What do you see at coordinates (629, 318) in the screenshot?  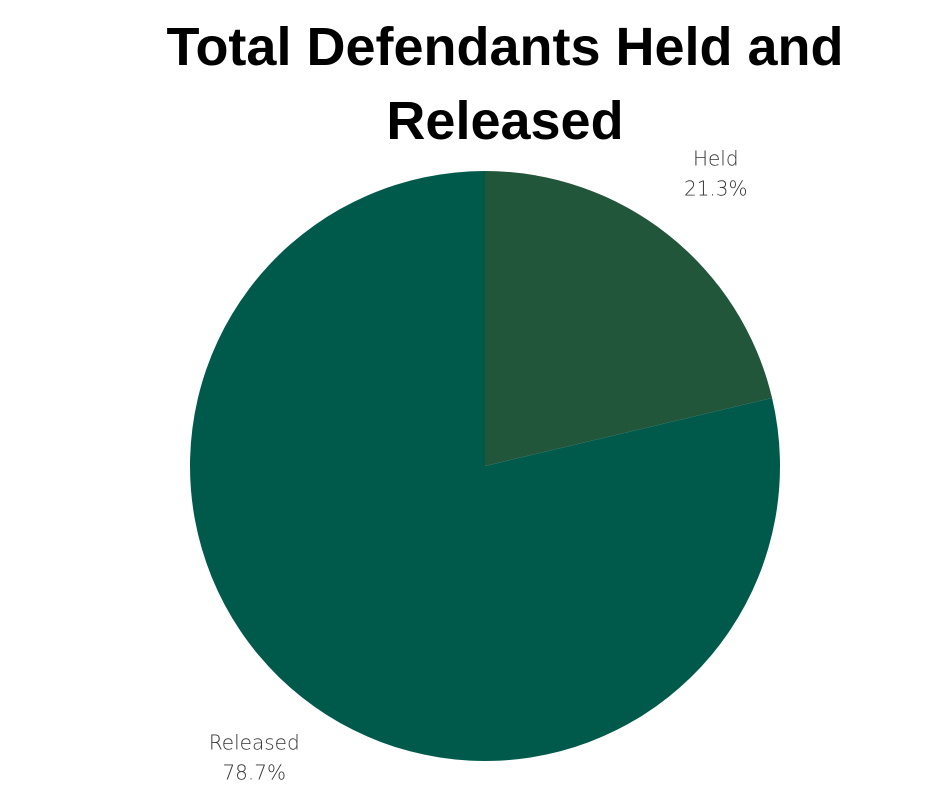 I see `pie-slice` at bounding box center [629, 318].